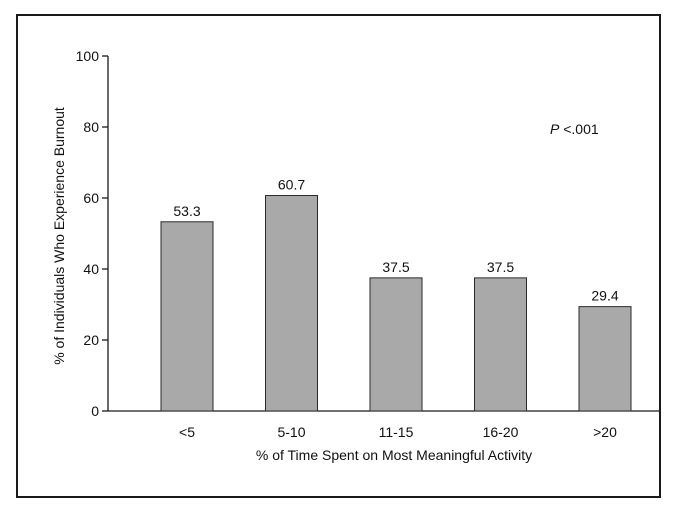 This screenshot has height=514, width=679. Describe the element at coordinates (579, 129) in the screenshot. I see `p-value-rest: <.001` at that location.